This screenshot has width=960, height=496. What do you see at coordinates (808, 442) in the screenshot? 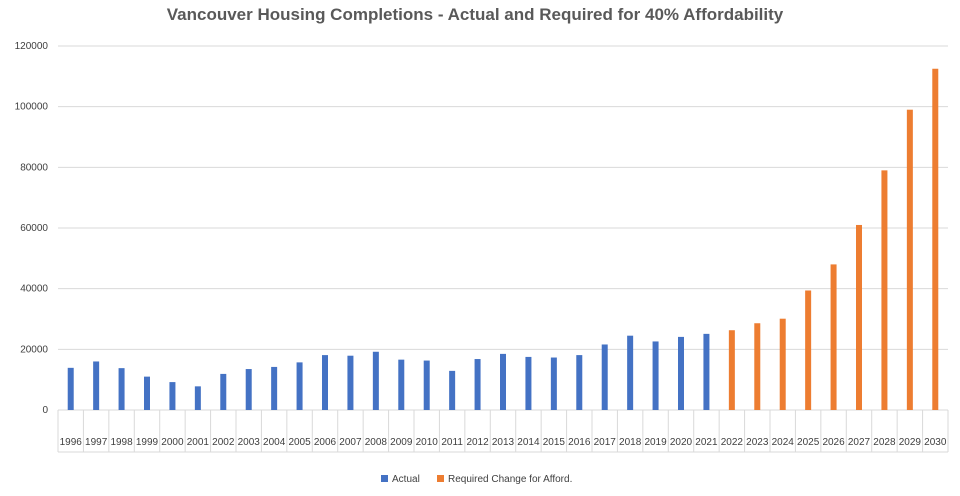
I see `x-tick-label: 2025` at bounding box center [808, 442].